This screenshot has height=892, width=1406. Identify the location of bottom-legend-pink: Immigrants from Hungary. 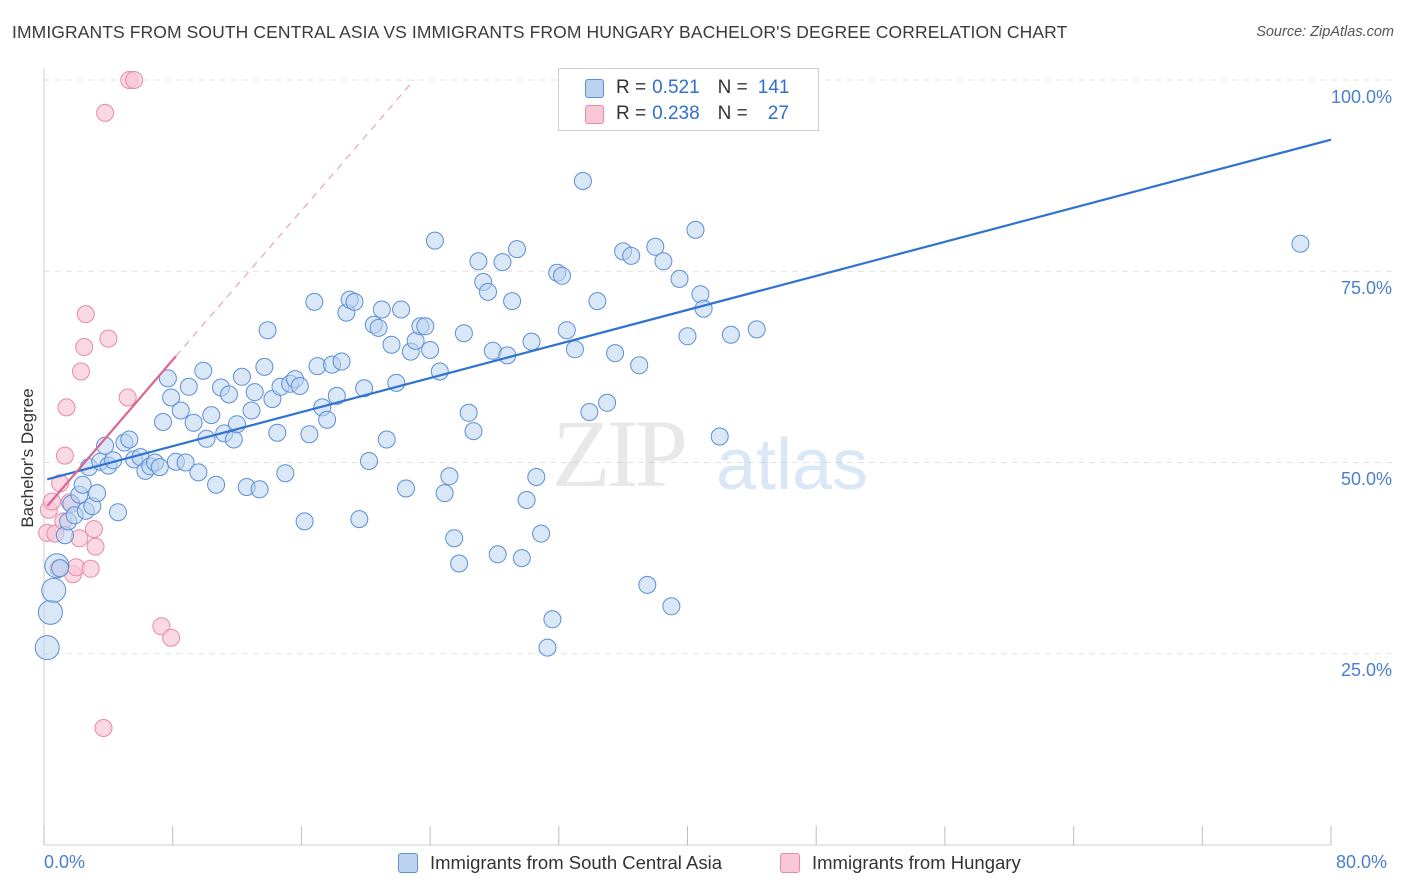
(900, 863).